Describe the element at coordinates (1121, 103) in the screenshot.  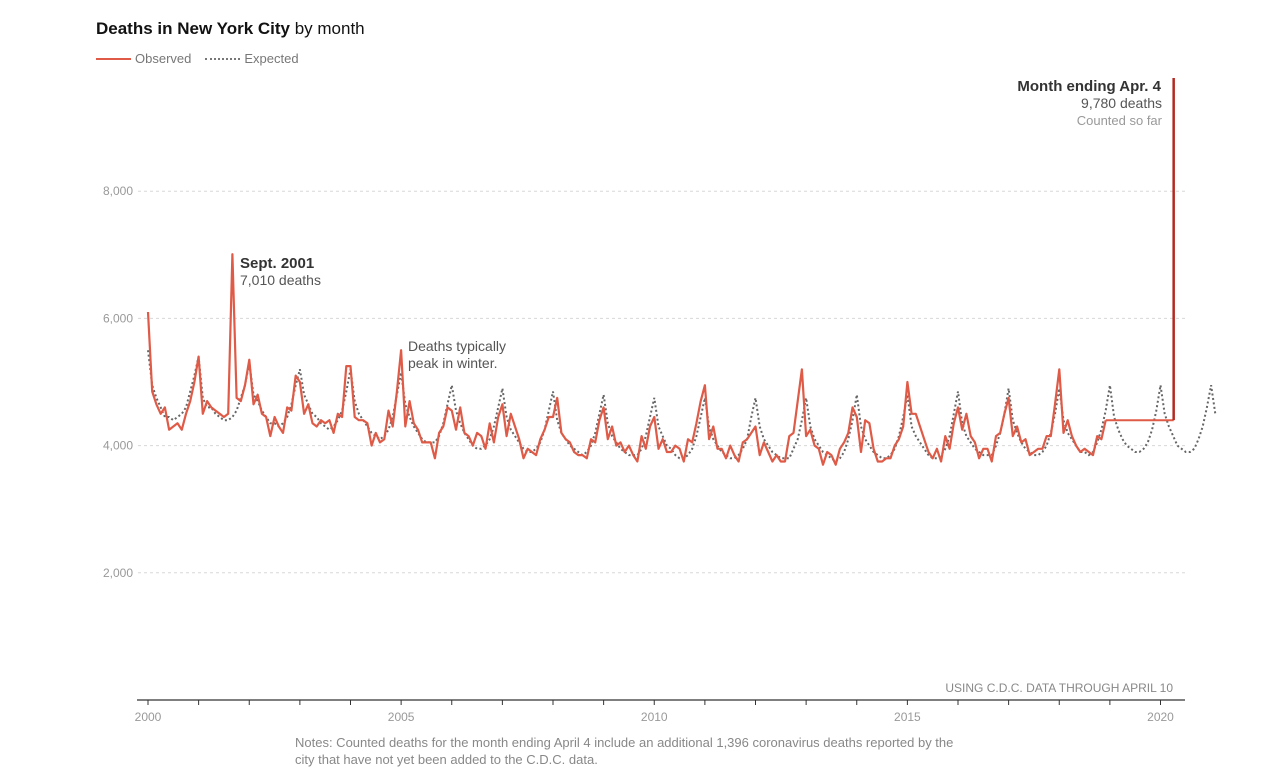
I see `annotation-spike-value: 9,780 deaths` at that location.